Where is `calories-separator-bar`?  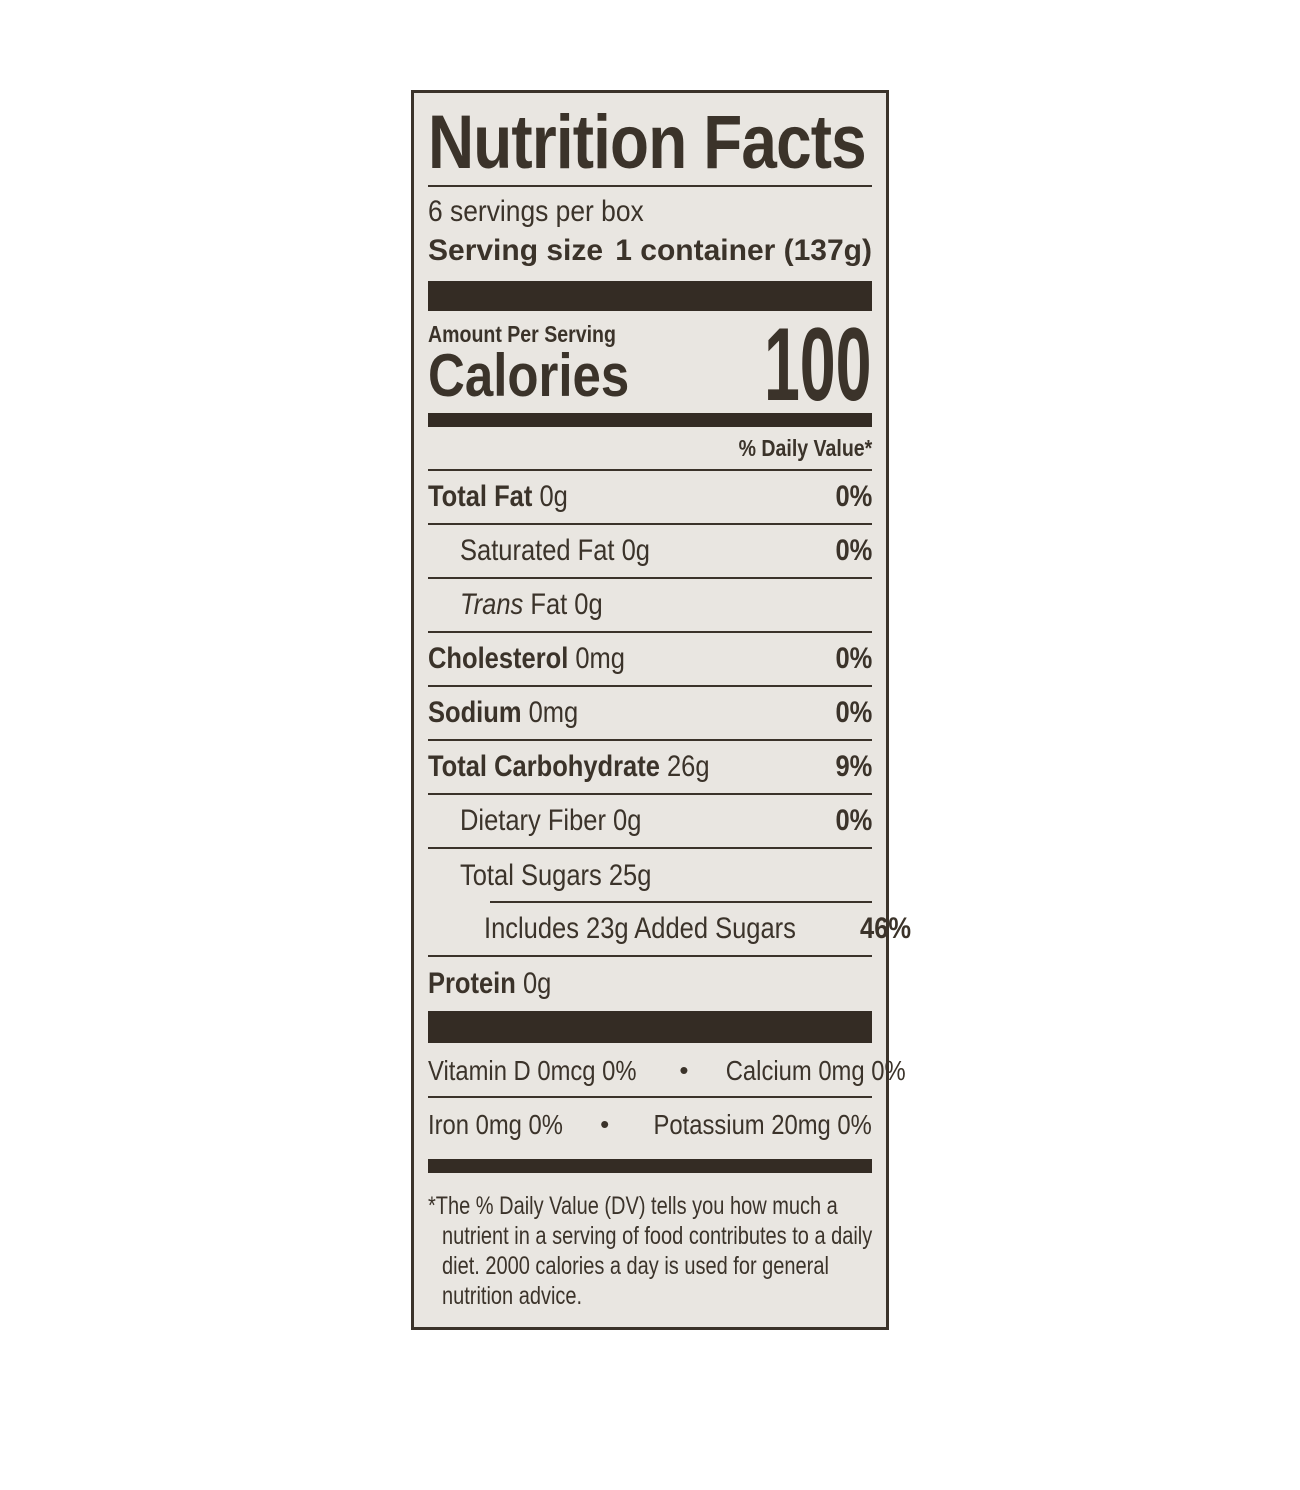 calories-separator-bar is located at coordinates (650, 420).